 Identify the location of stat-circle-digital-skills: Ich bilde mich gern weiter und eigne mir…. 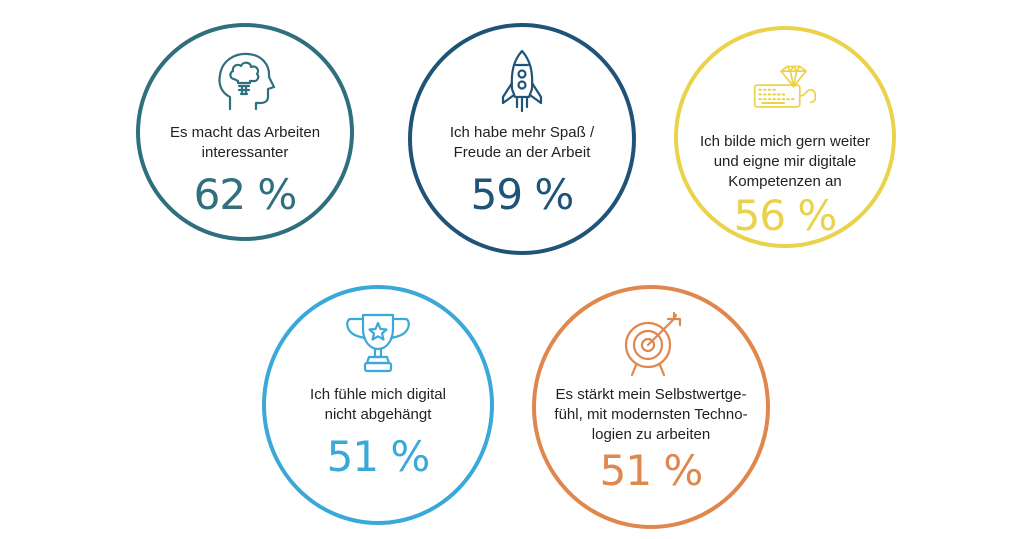
(785, 137).